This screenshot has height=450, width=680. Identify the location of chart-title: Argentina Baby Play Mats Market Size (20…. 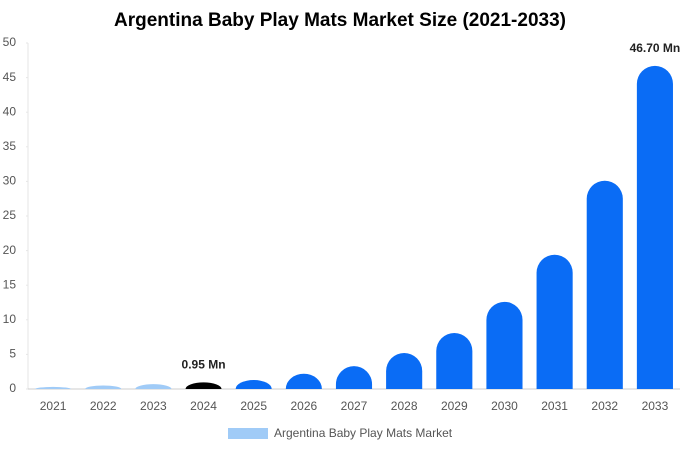
(340, 20).